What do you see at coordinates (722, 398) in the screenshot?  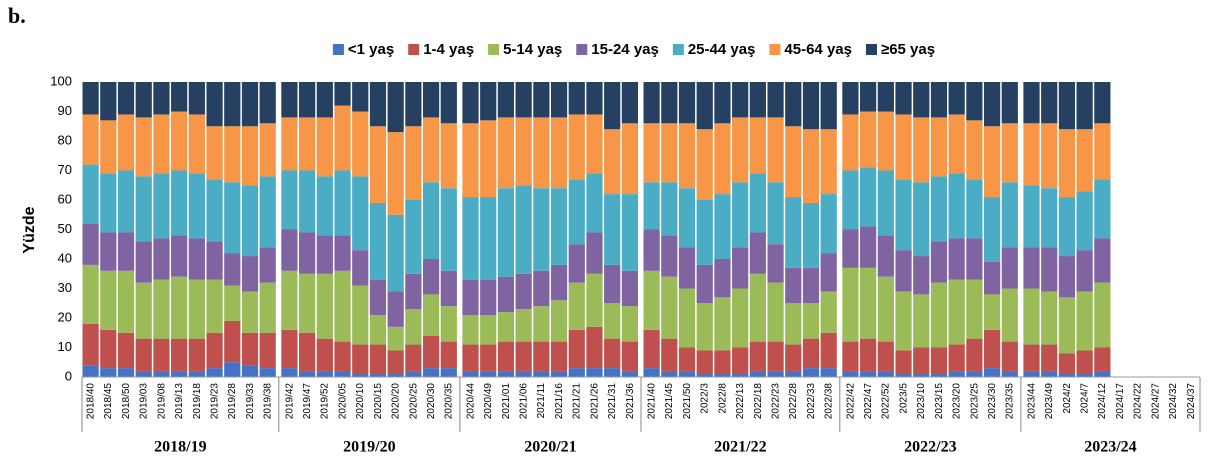 I see `x-tick-label: 2022/8` at bounding box center [722, 398].